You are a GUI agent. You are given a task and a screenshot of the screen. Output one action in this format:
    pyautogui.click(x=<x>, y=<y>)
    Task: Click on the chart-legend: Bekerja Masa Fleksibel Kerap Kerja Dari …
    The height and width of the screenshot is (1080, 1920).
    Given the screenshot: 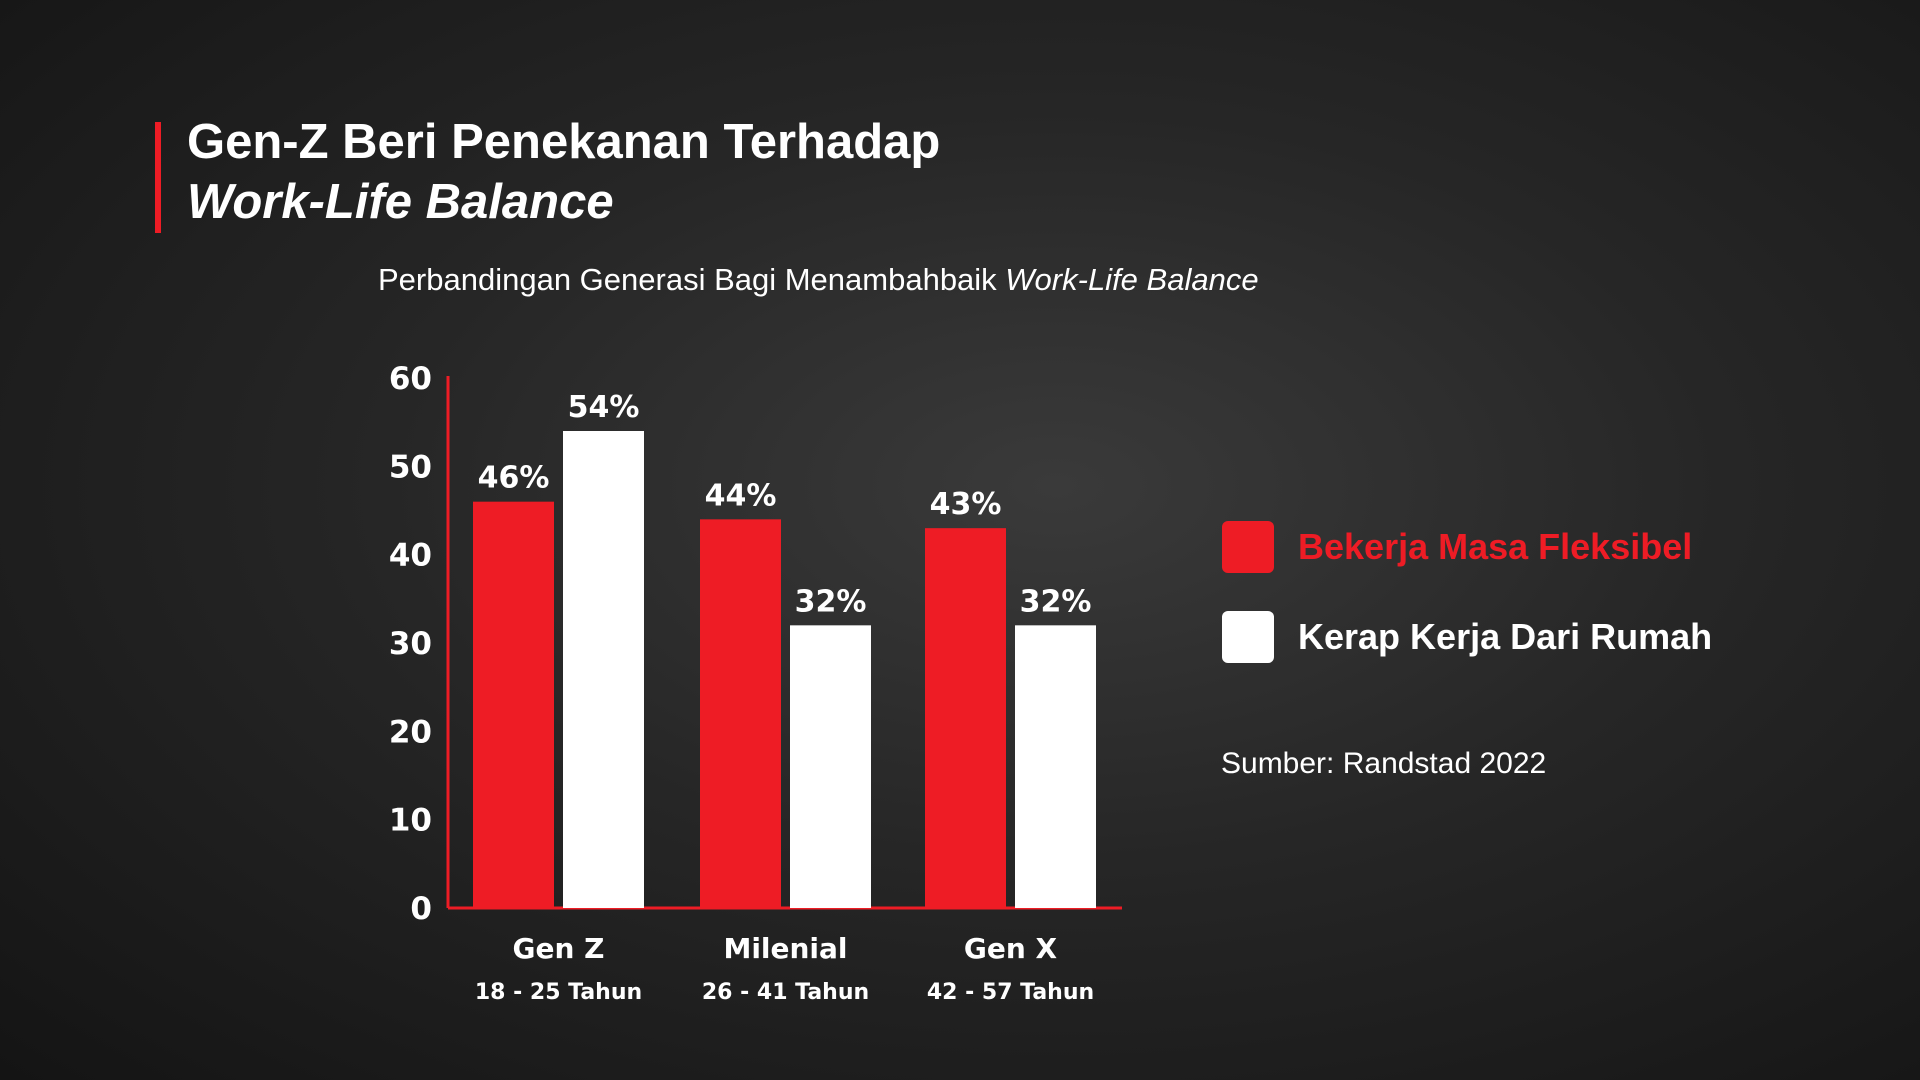 What is the action you would take?
    pyautogui.click(x=1467, y=610)
    